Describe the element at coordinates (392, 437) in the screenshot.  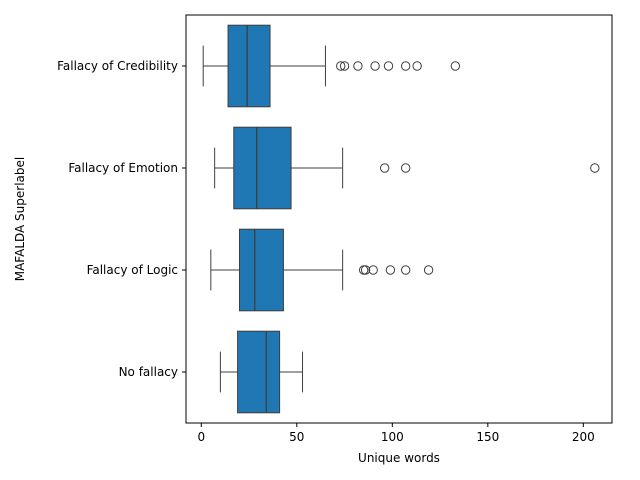
I see `x-tick-label: 100` at that location.